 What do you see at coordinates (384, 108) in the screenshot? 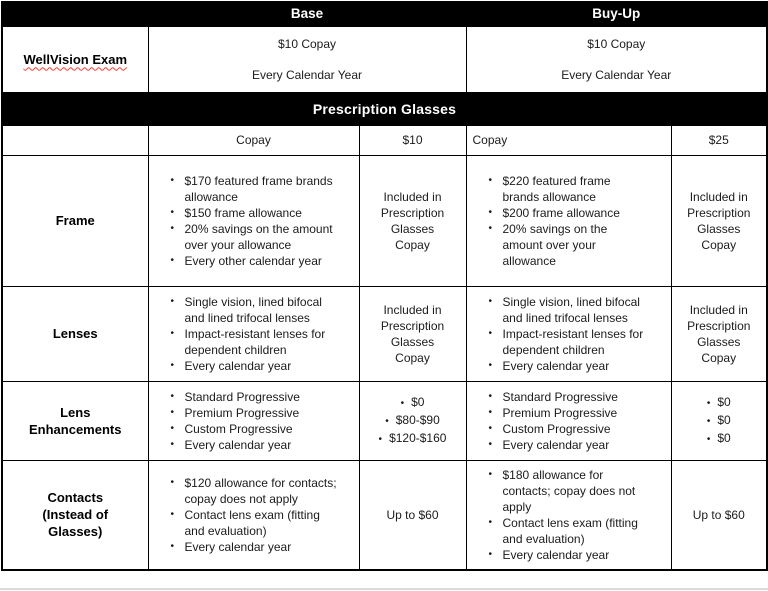
I see `section-header-prescription-glasses: Prescription Glasses` at bounding box center [384, 108].